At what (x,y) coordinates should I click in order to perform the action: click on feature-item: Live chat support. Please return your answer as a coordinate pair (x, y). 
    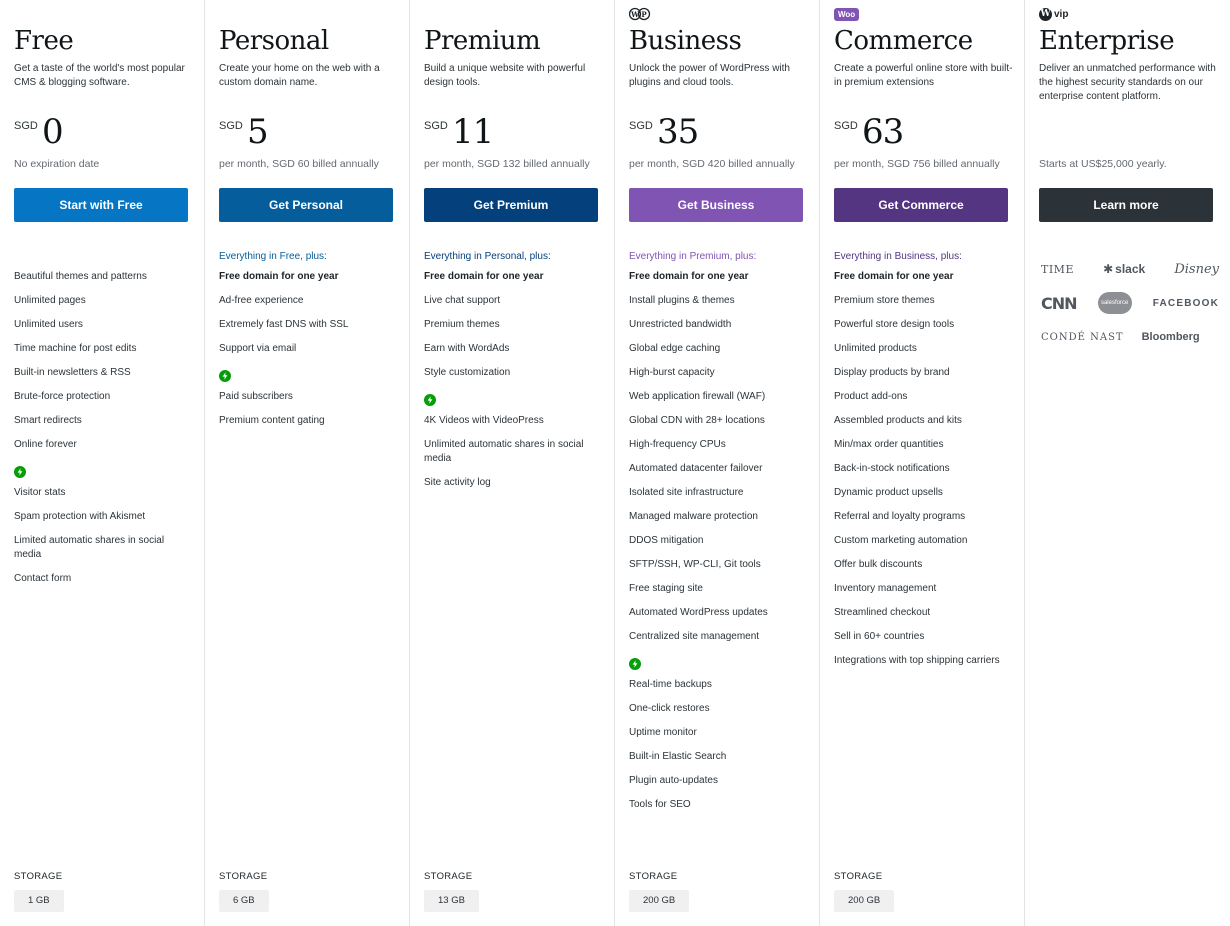
    Looking at the image, I should click on (462, 300).